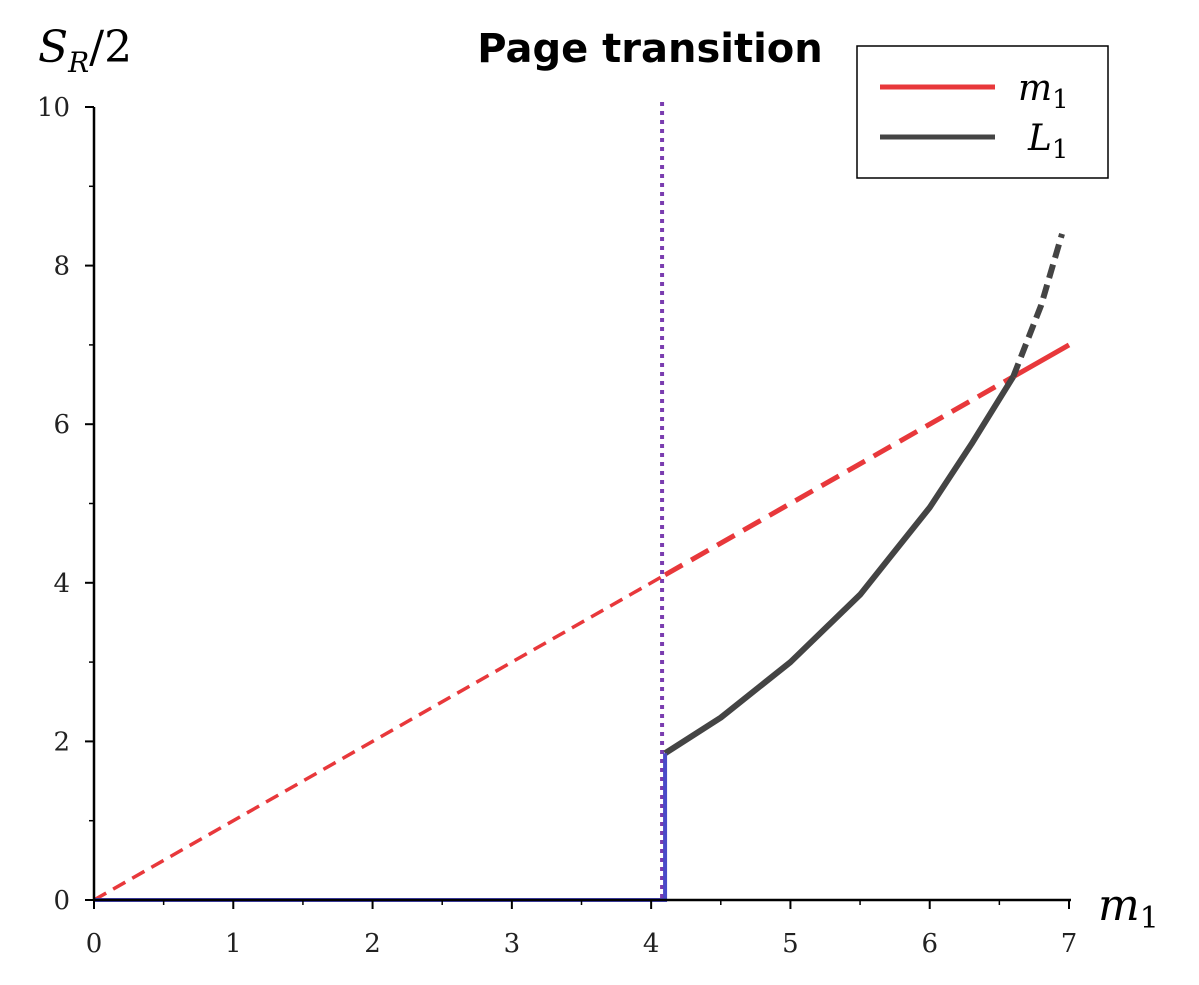 The image size is (1199, 985). I want to click on y-tick-label: 6, so click(61, 425).